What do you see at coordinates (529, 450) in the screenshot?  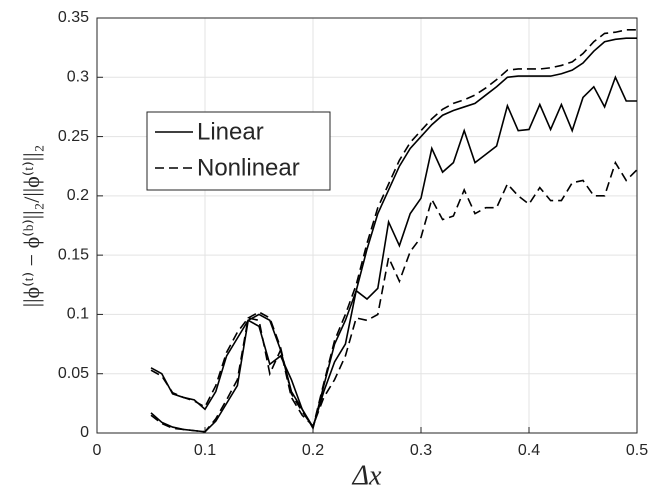 I see `x-tick-label: 0.4` at bounding box center [529, 450].